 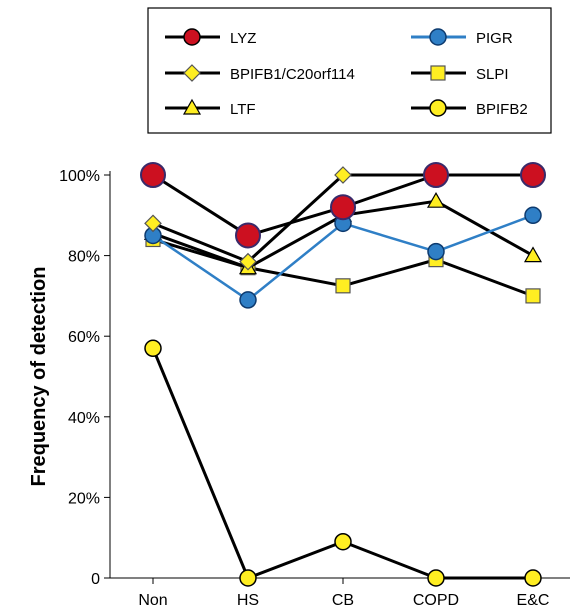 I want to click on legend-item: PIGR, so click(x=462, y=37).